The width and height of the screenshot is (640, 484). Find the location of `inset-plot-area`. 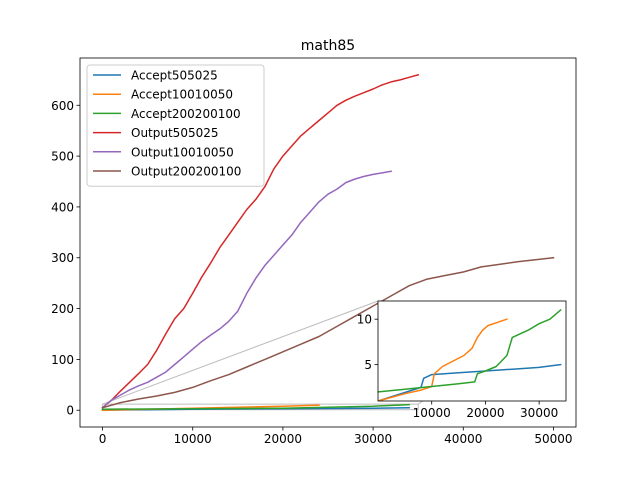

inset-plot-area is located at coordinates (472, 351).